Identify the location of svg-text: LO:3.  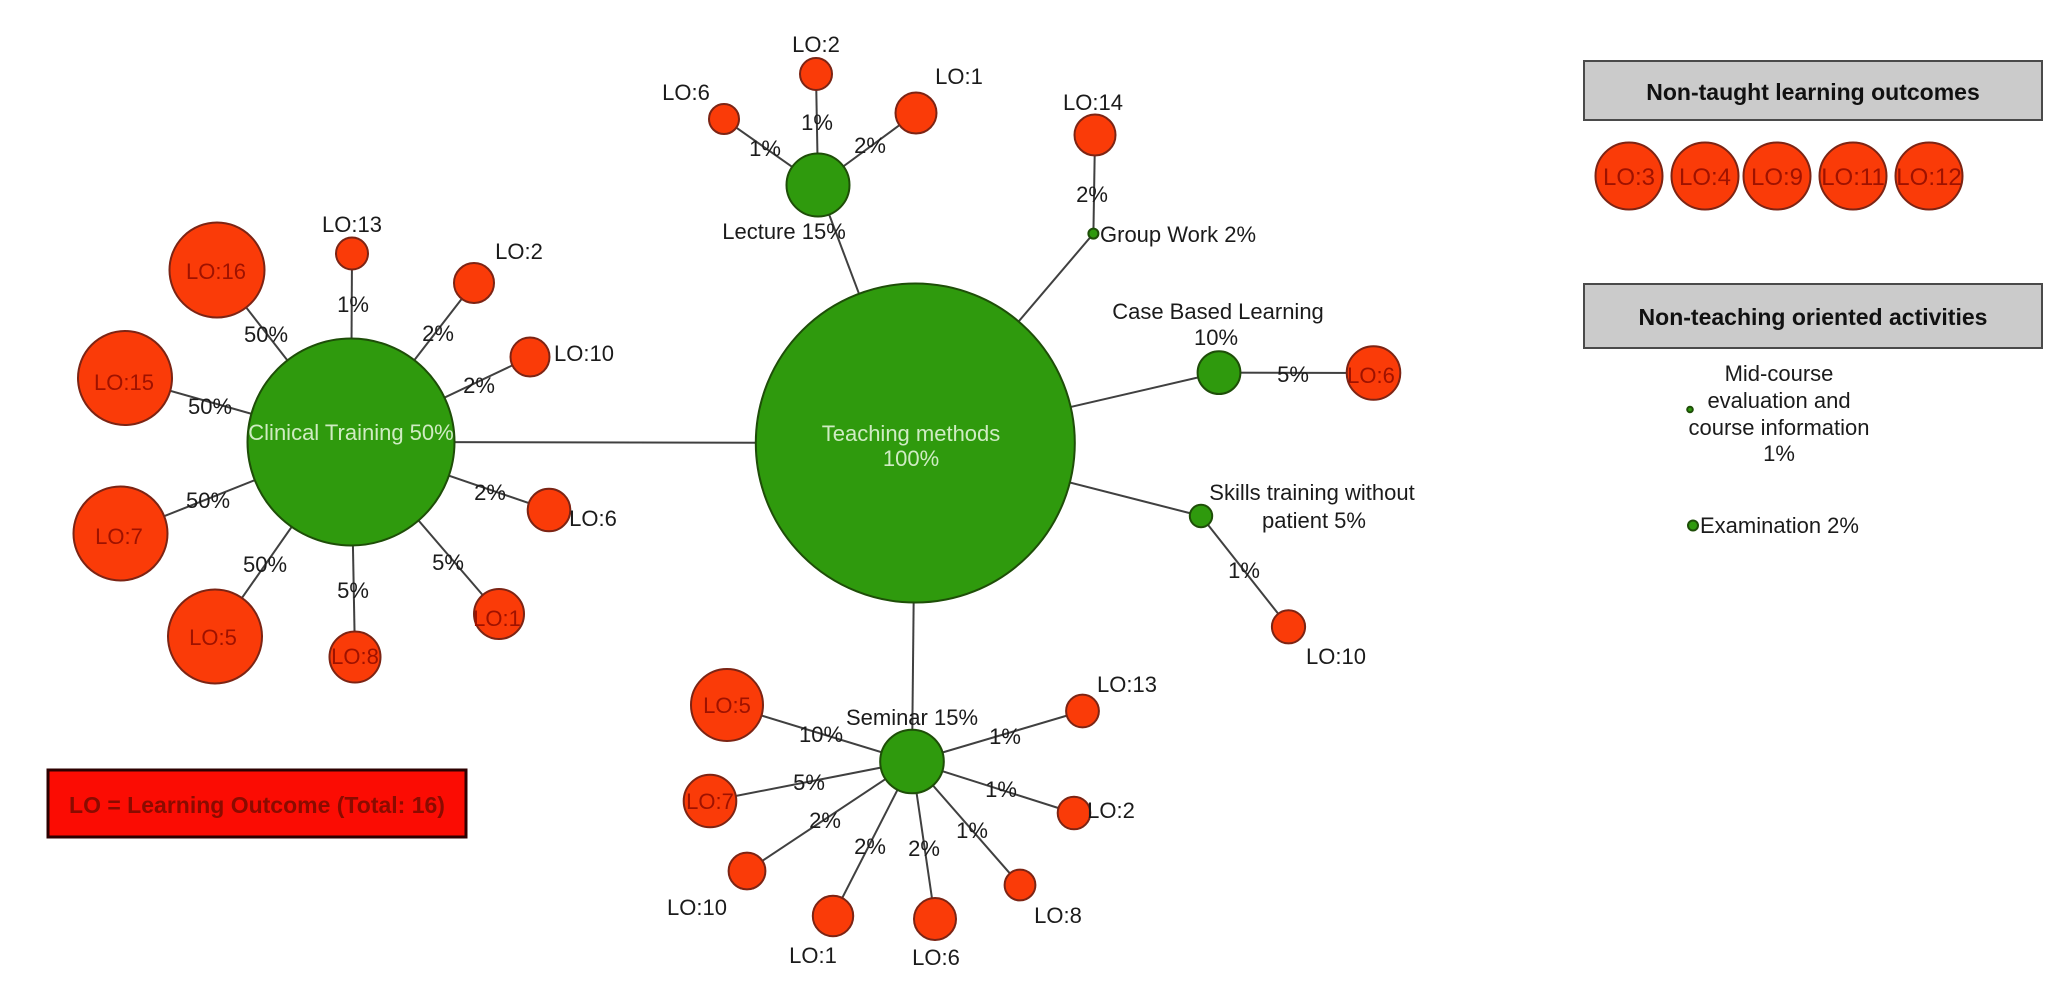
(1629, 177).